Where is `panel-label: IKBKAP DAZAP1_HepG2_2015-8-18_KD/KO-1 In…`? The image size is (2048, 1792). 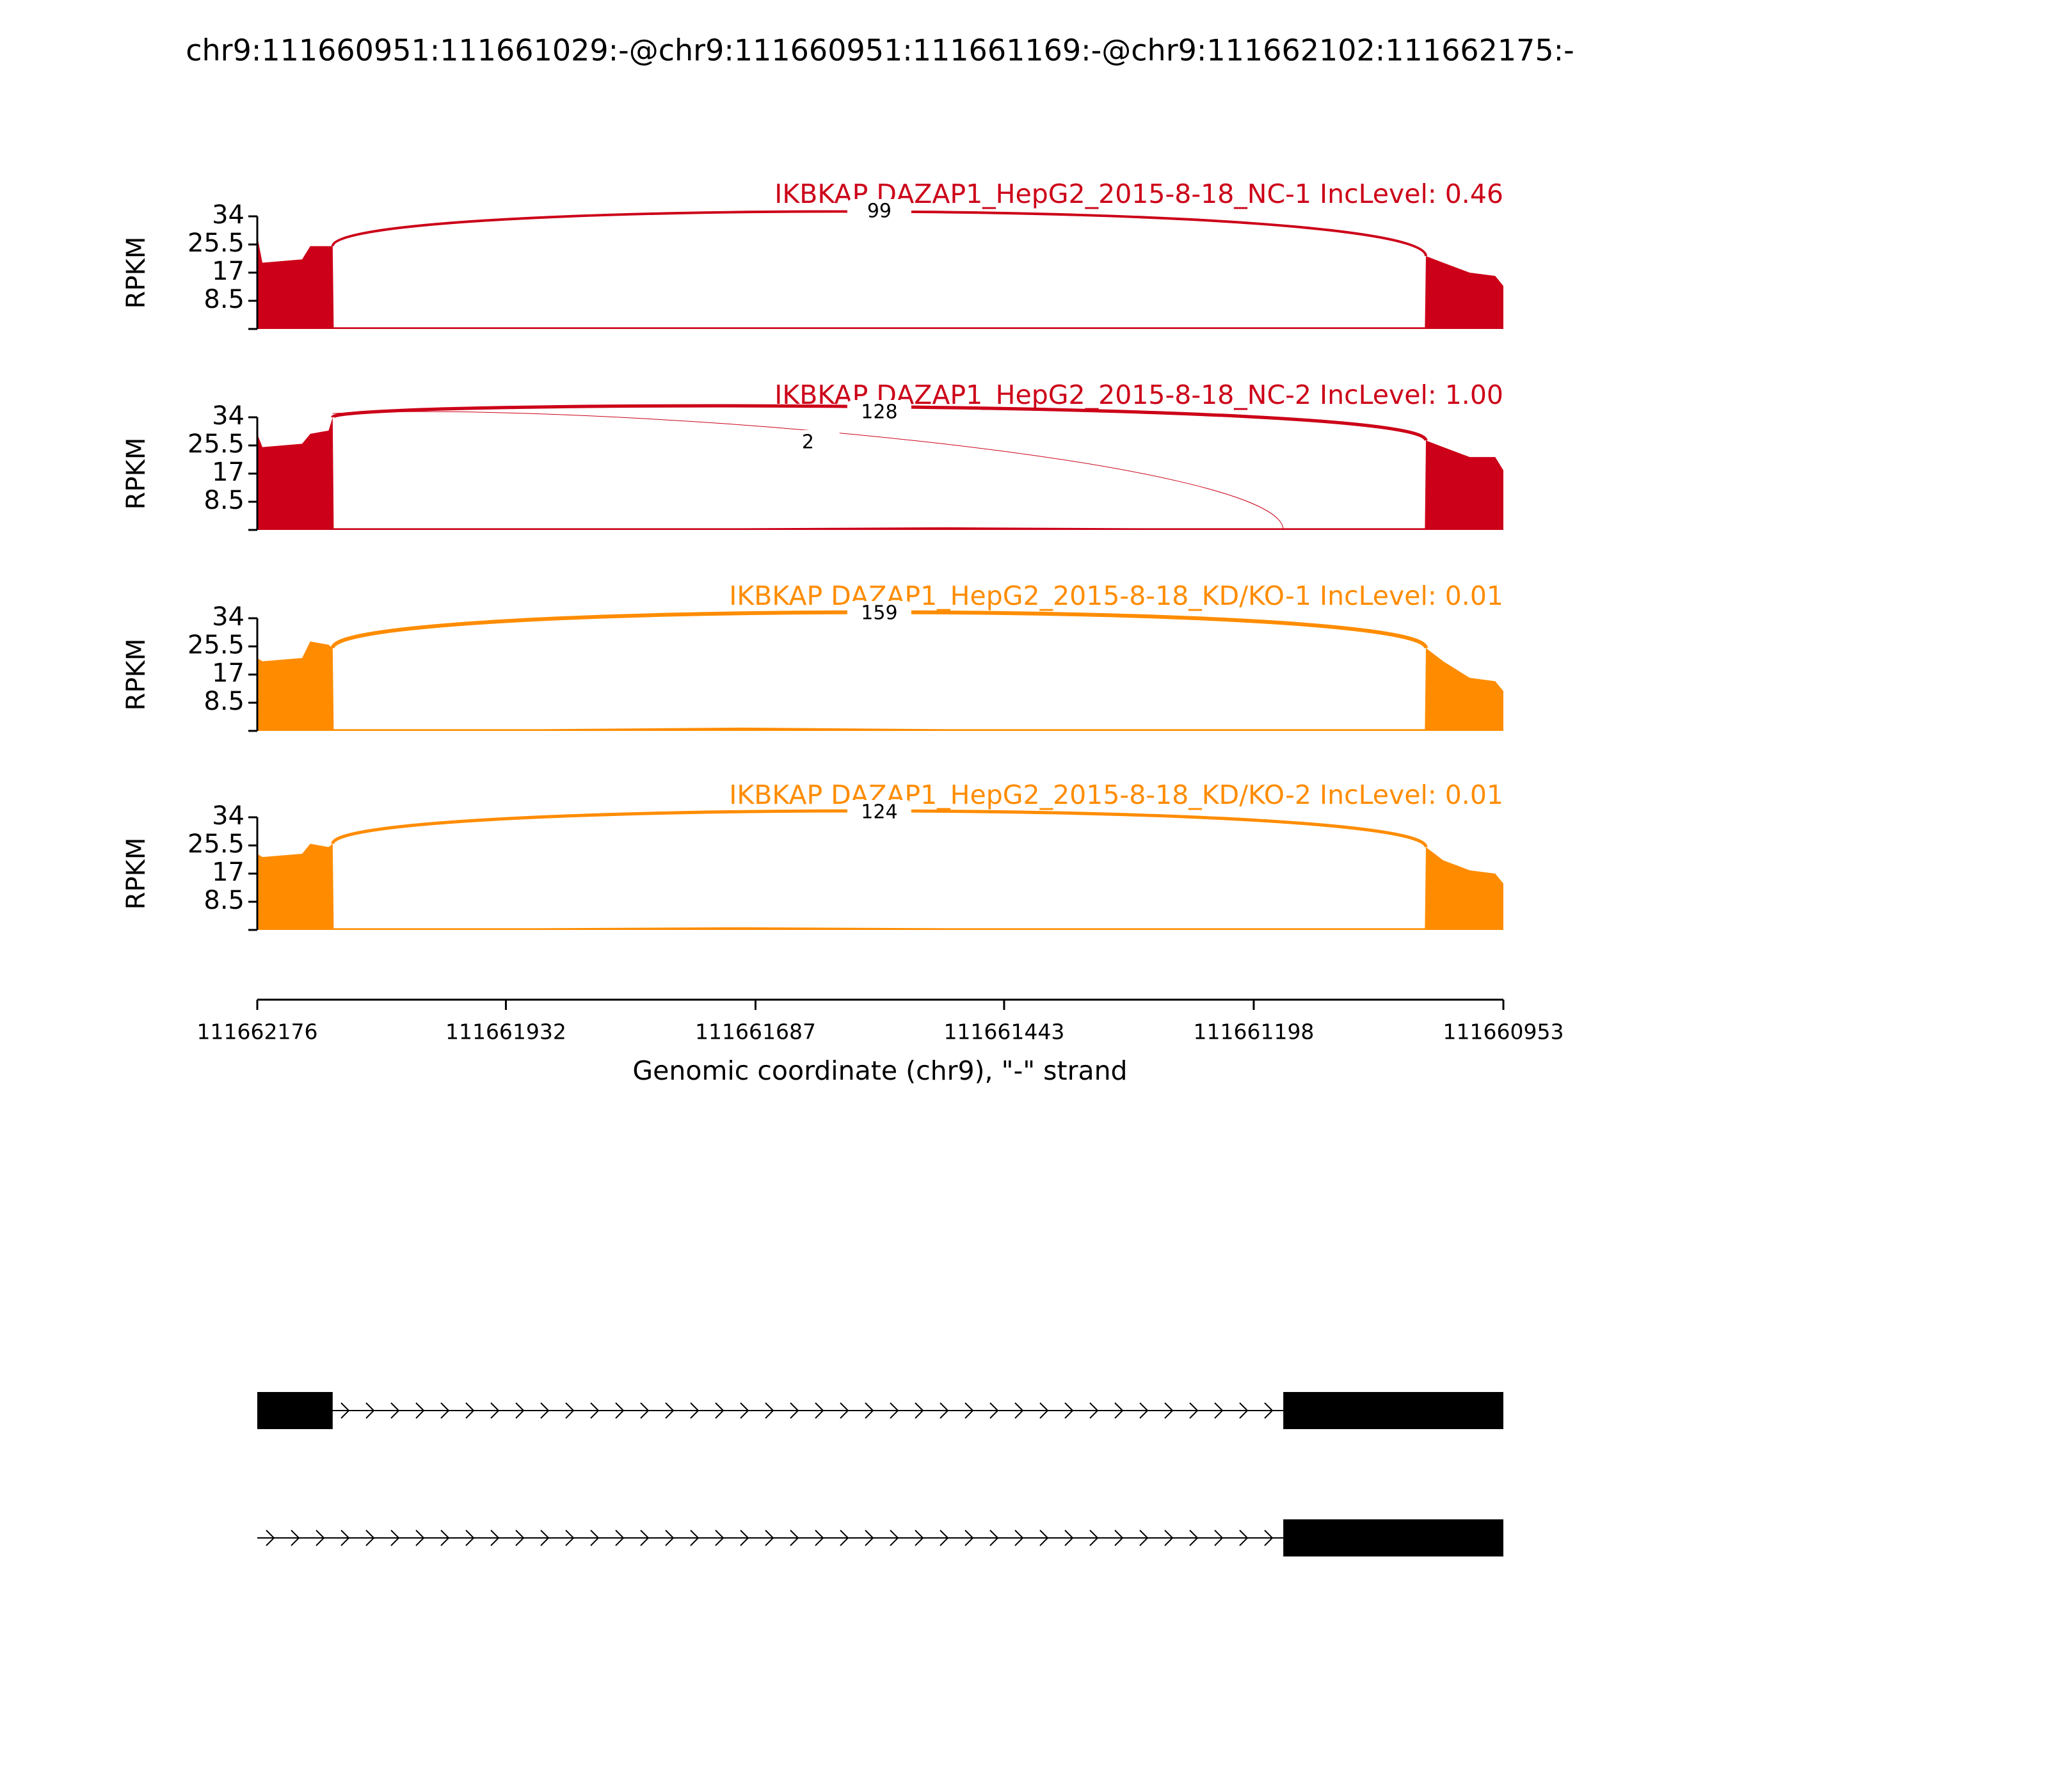
panel-label: IKBKAP DAZAP1_HepG2_2015-8-18_KD/KO-1 In… is located at coordinates (1116, 595).